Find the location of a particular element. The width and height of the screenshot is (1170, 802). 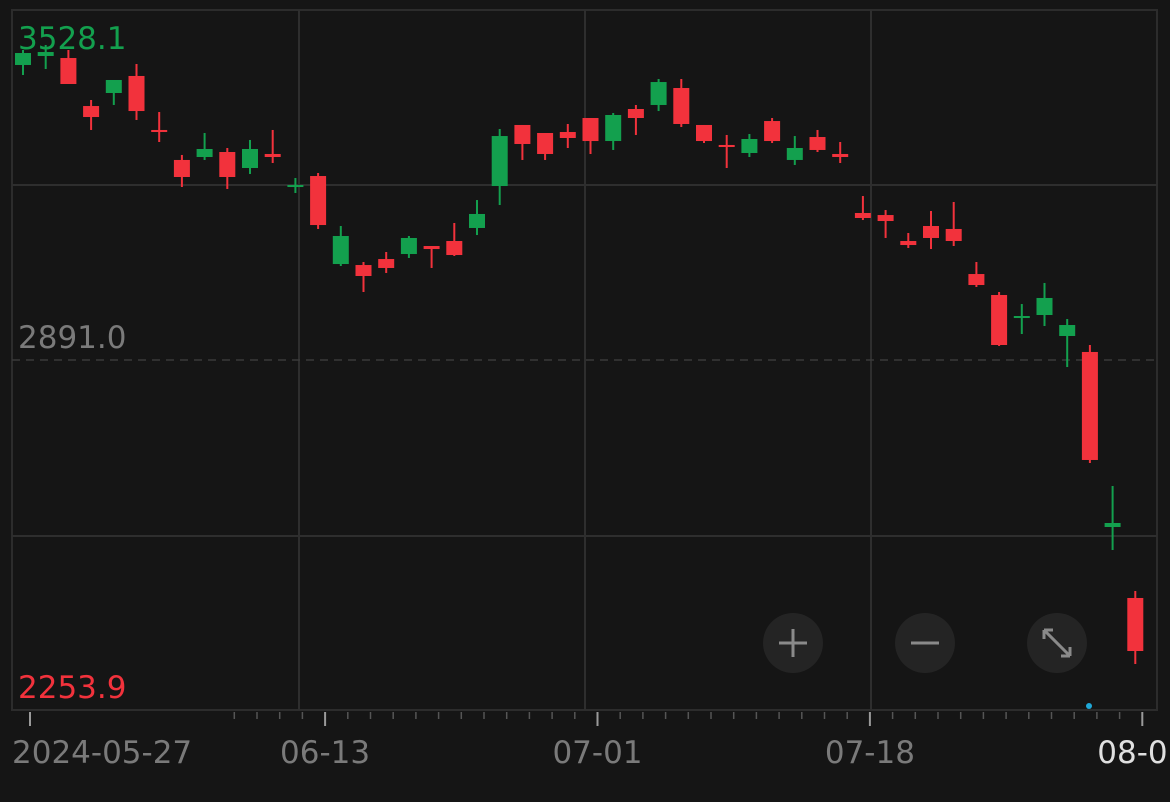

x-tick-label: 07-18 is located at coordinates (870, 753).